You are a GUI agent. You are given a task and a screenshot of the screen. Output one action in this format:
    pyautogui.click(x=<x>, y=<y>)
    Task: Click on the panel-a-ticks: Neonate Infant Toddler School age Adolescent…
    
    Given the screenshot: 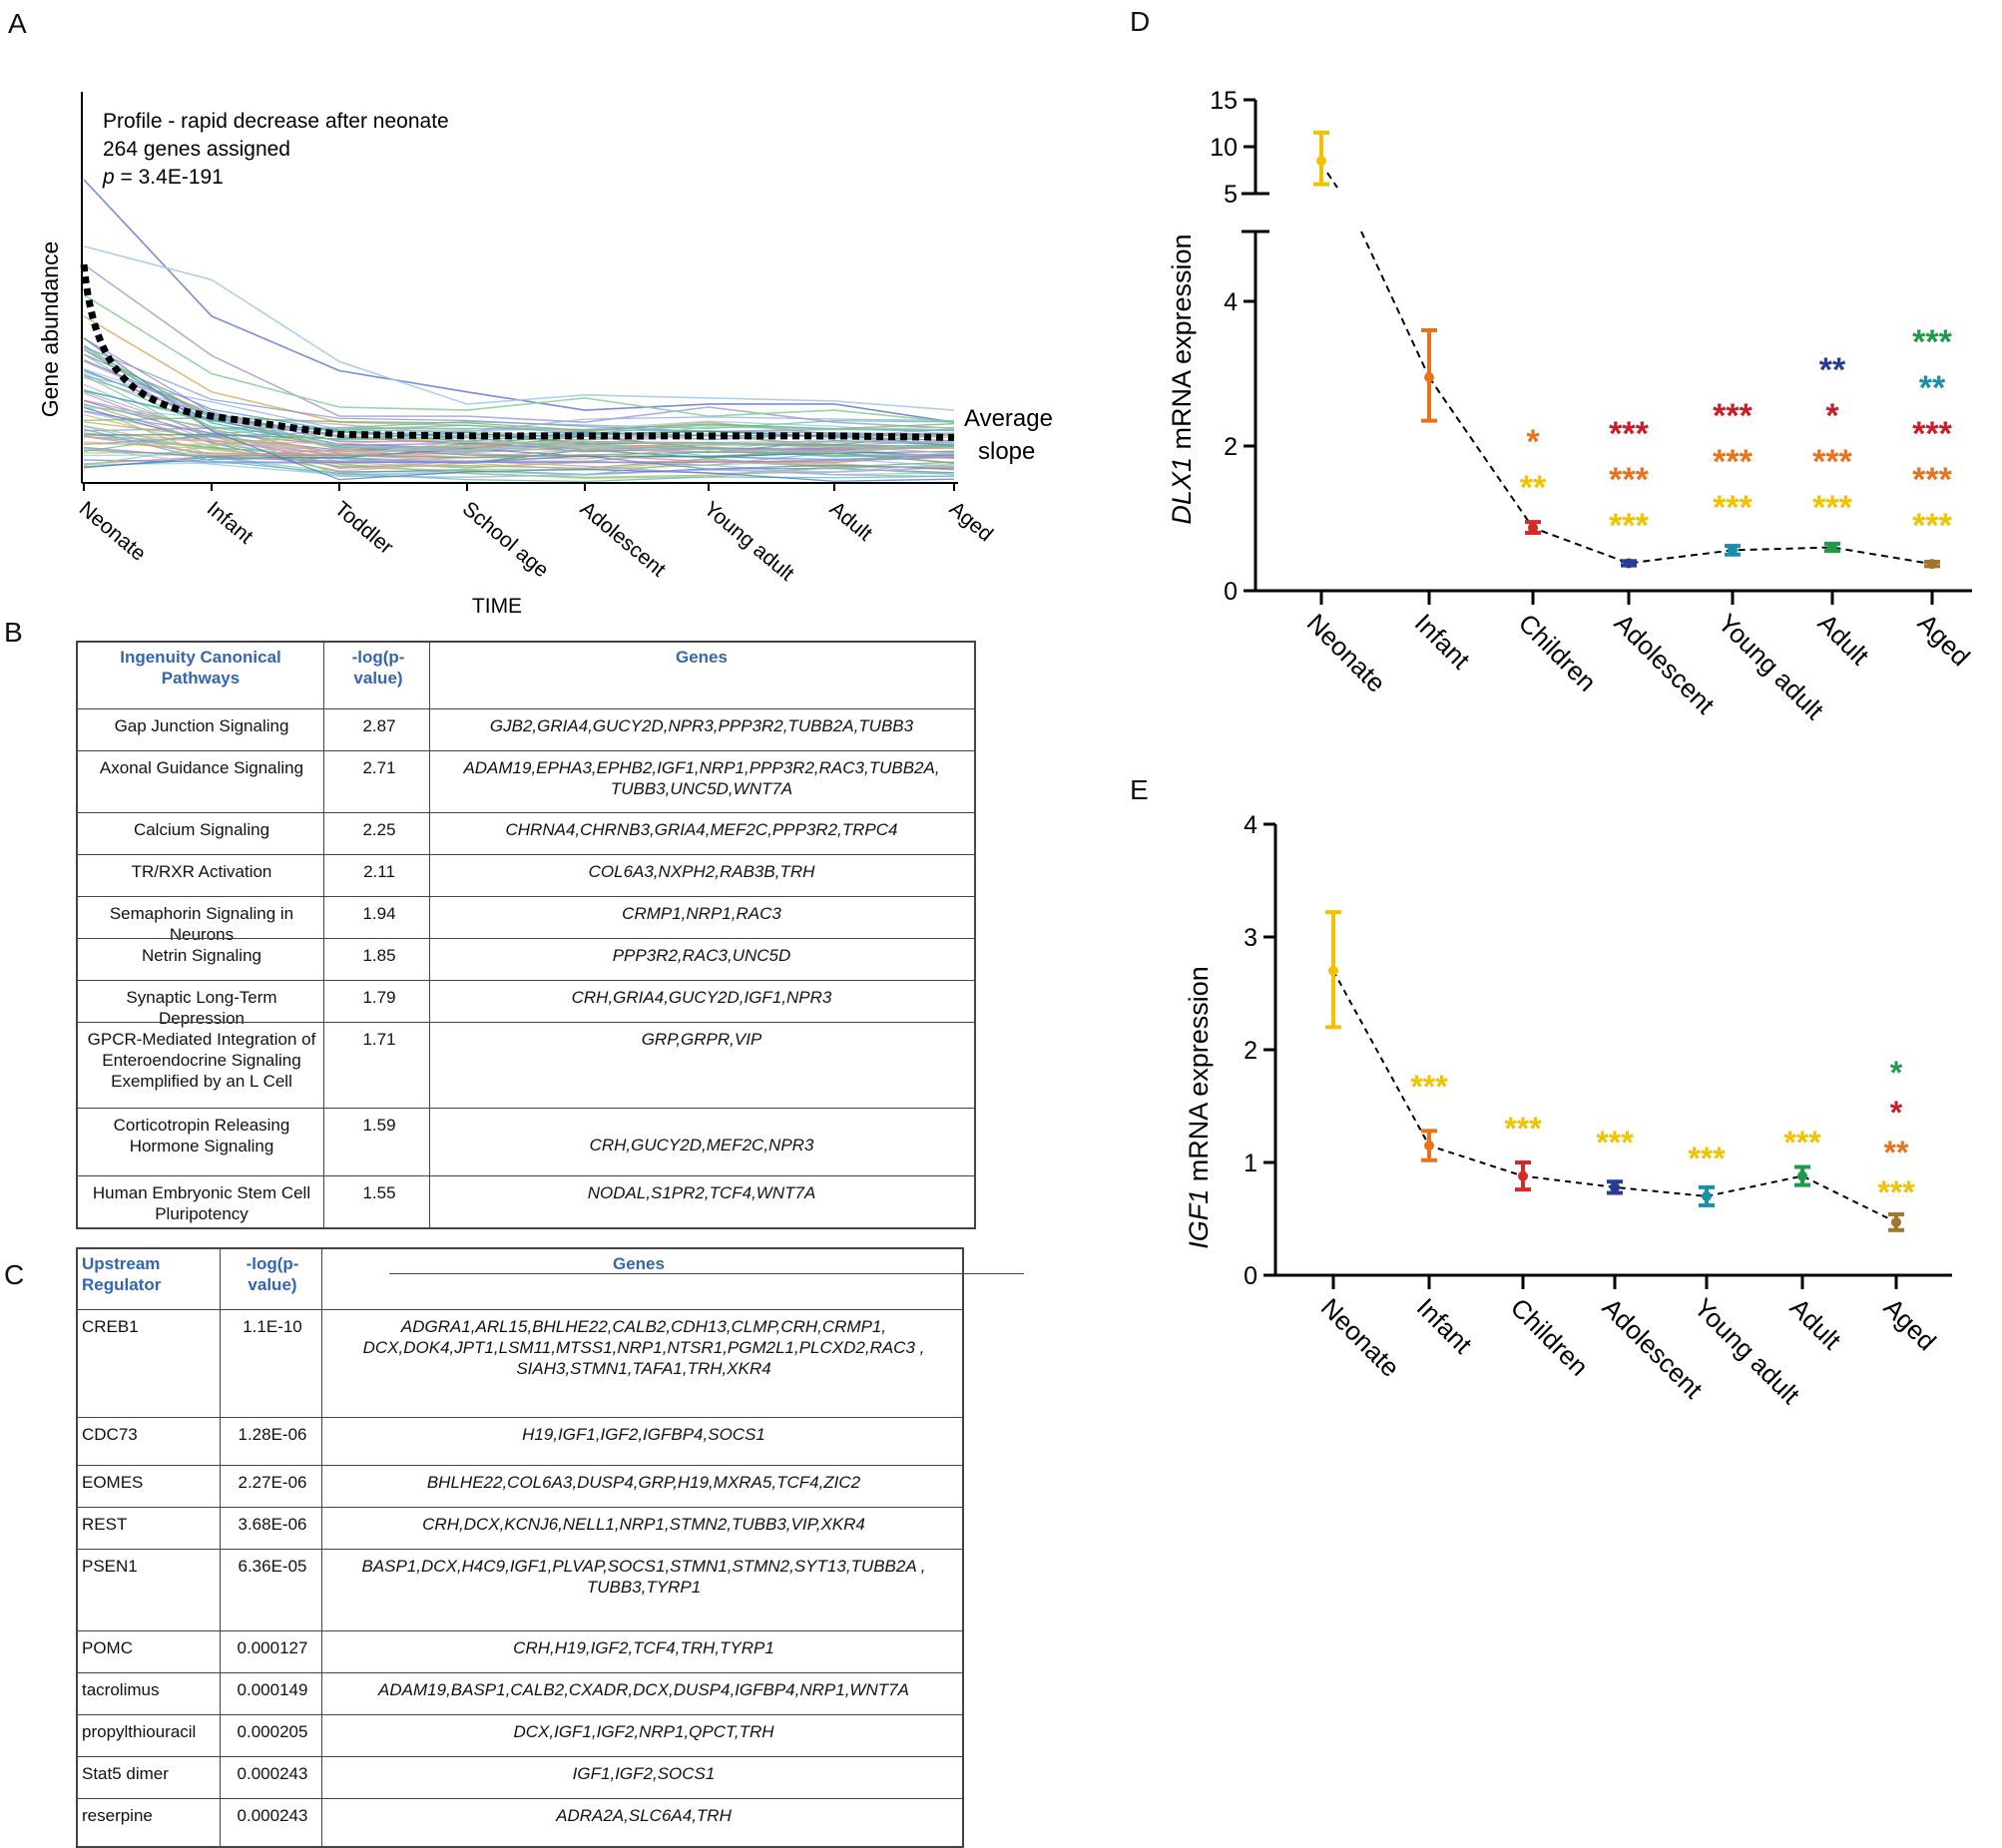 What is the action you would take?
    pyautogui.click(x=536, y=534)
    